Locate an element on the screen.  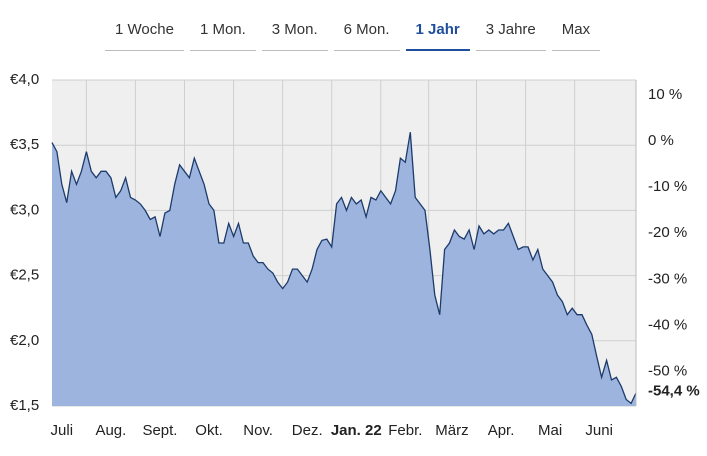
x-tick-label: Aug. is located at coordinates (110, 430).